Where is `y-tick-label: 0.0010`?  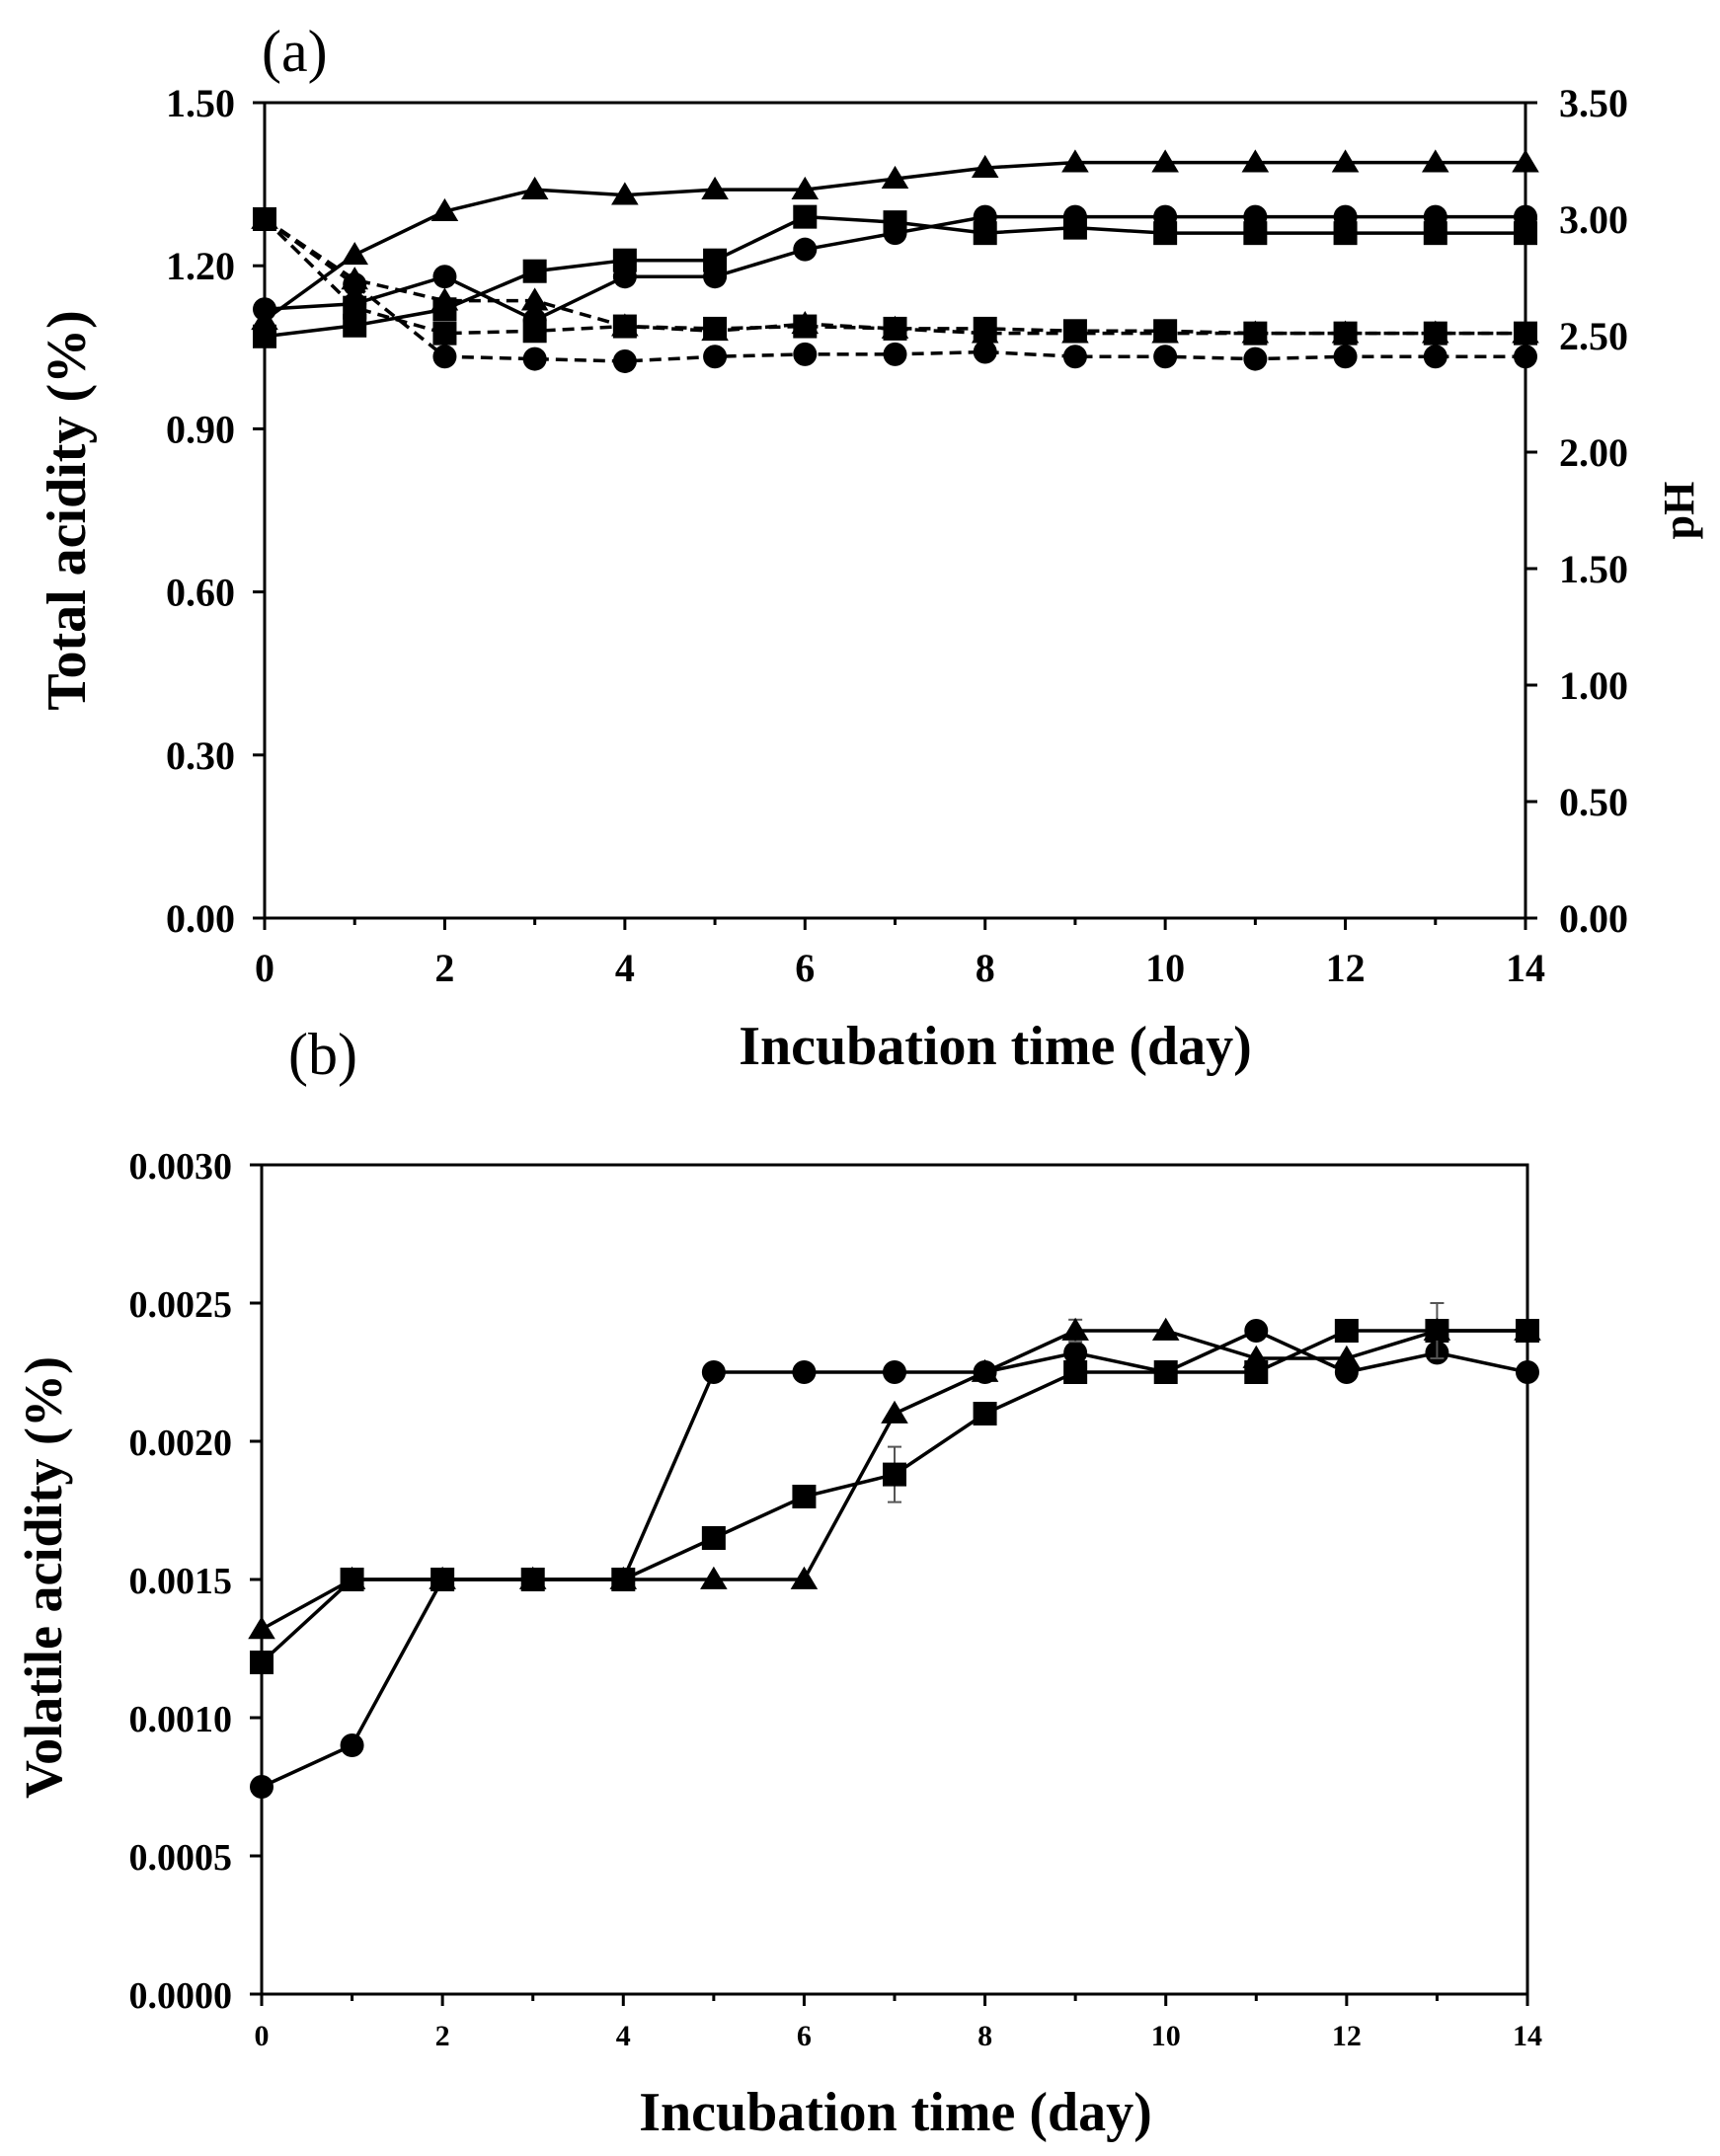 y-tick-label: 0.0010 is located at coordinates (181, 1719).